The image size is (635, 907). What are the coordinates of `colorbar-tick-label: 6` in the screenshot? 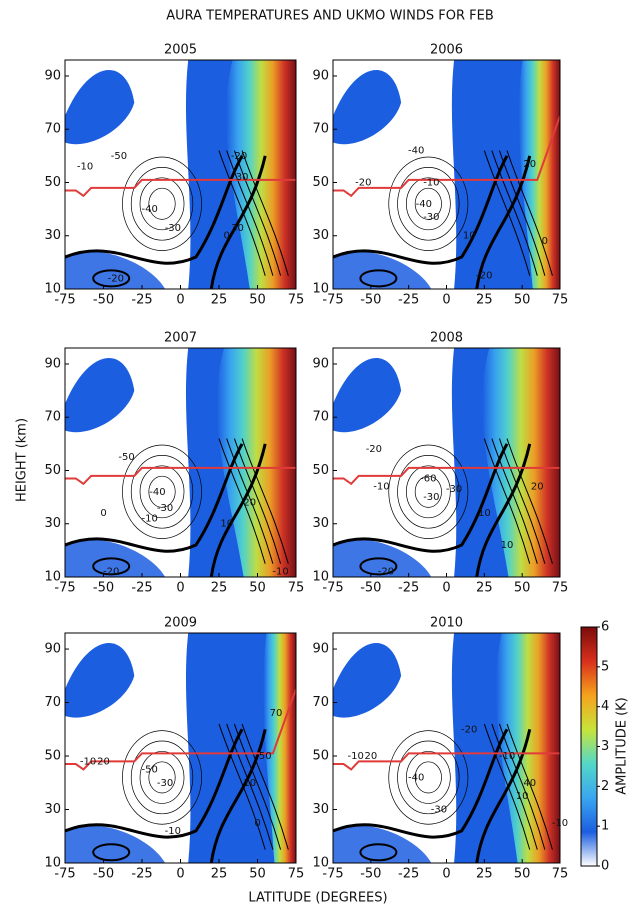 It's located at (605, 627).